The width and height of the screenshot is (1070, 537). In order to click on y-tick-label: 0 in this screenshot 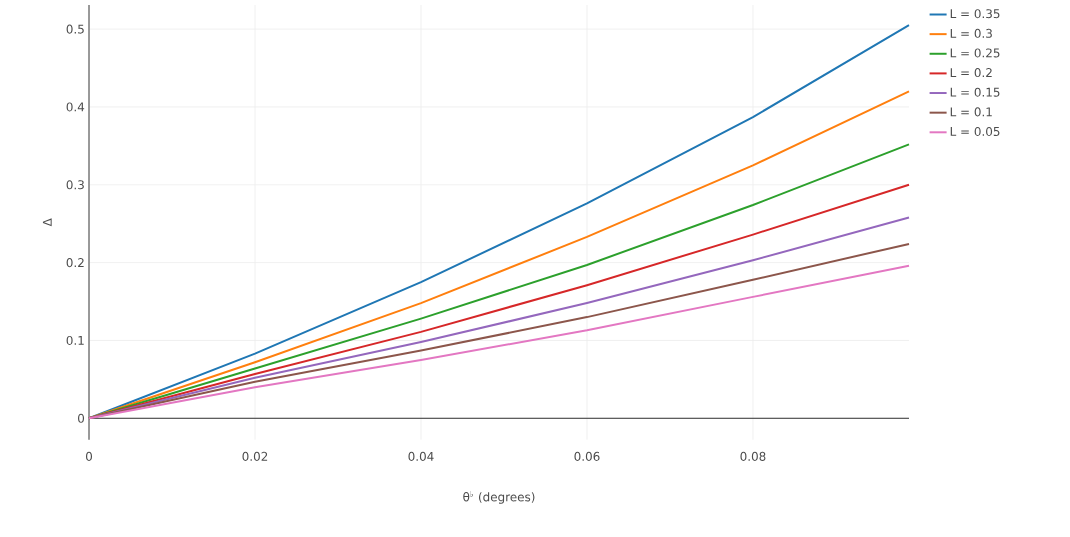, I will do `click(81, 418)`.